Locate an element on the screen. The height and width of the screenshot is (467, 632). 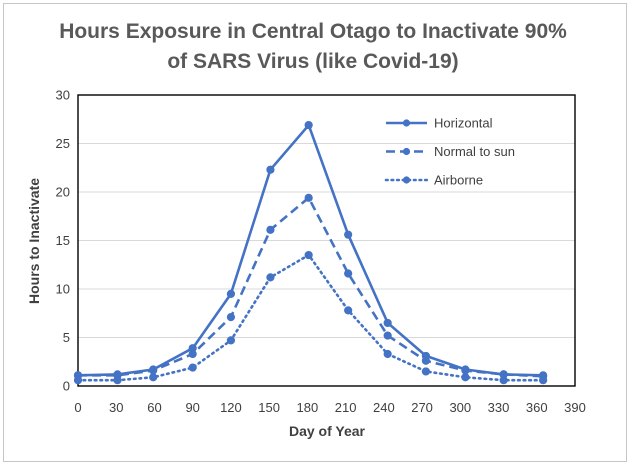
x-tick-label: 360 is located at coordinates (537, 407).